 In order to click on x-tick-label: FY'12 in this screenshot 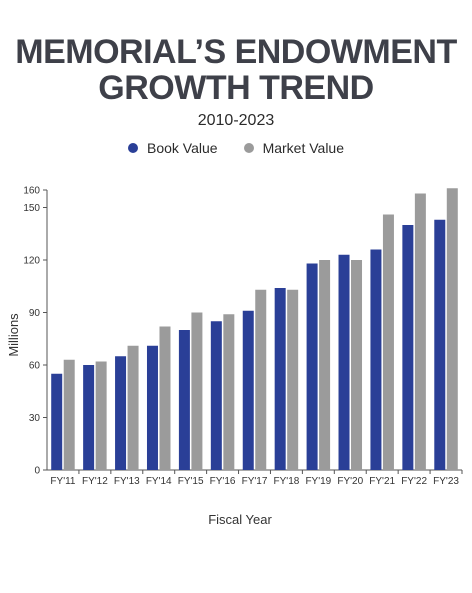, I will do `click(95, 481)`.